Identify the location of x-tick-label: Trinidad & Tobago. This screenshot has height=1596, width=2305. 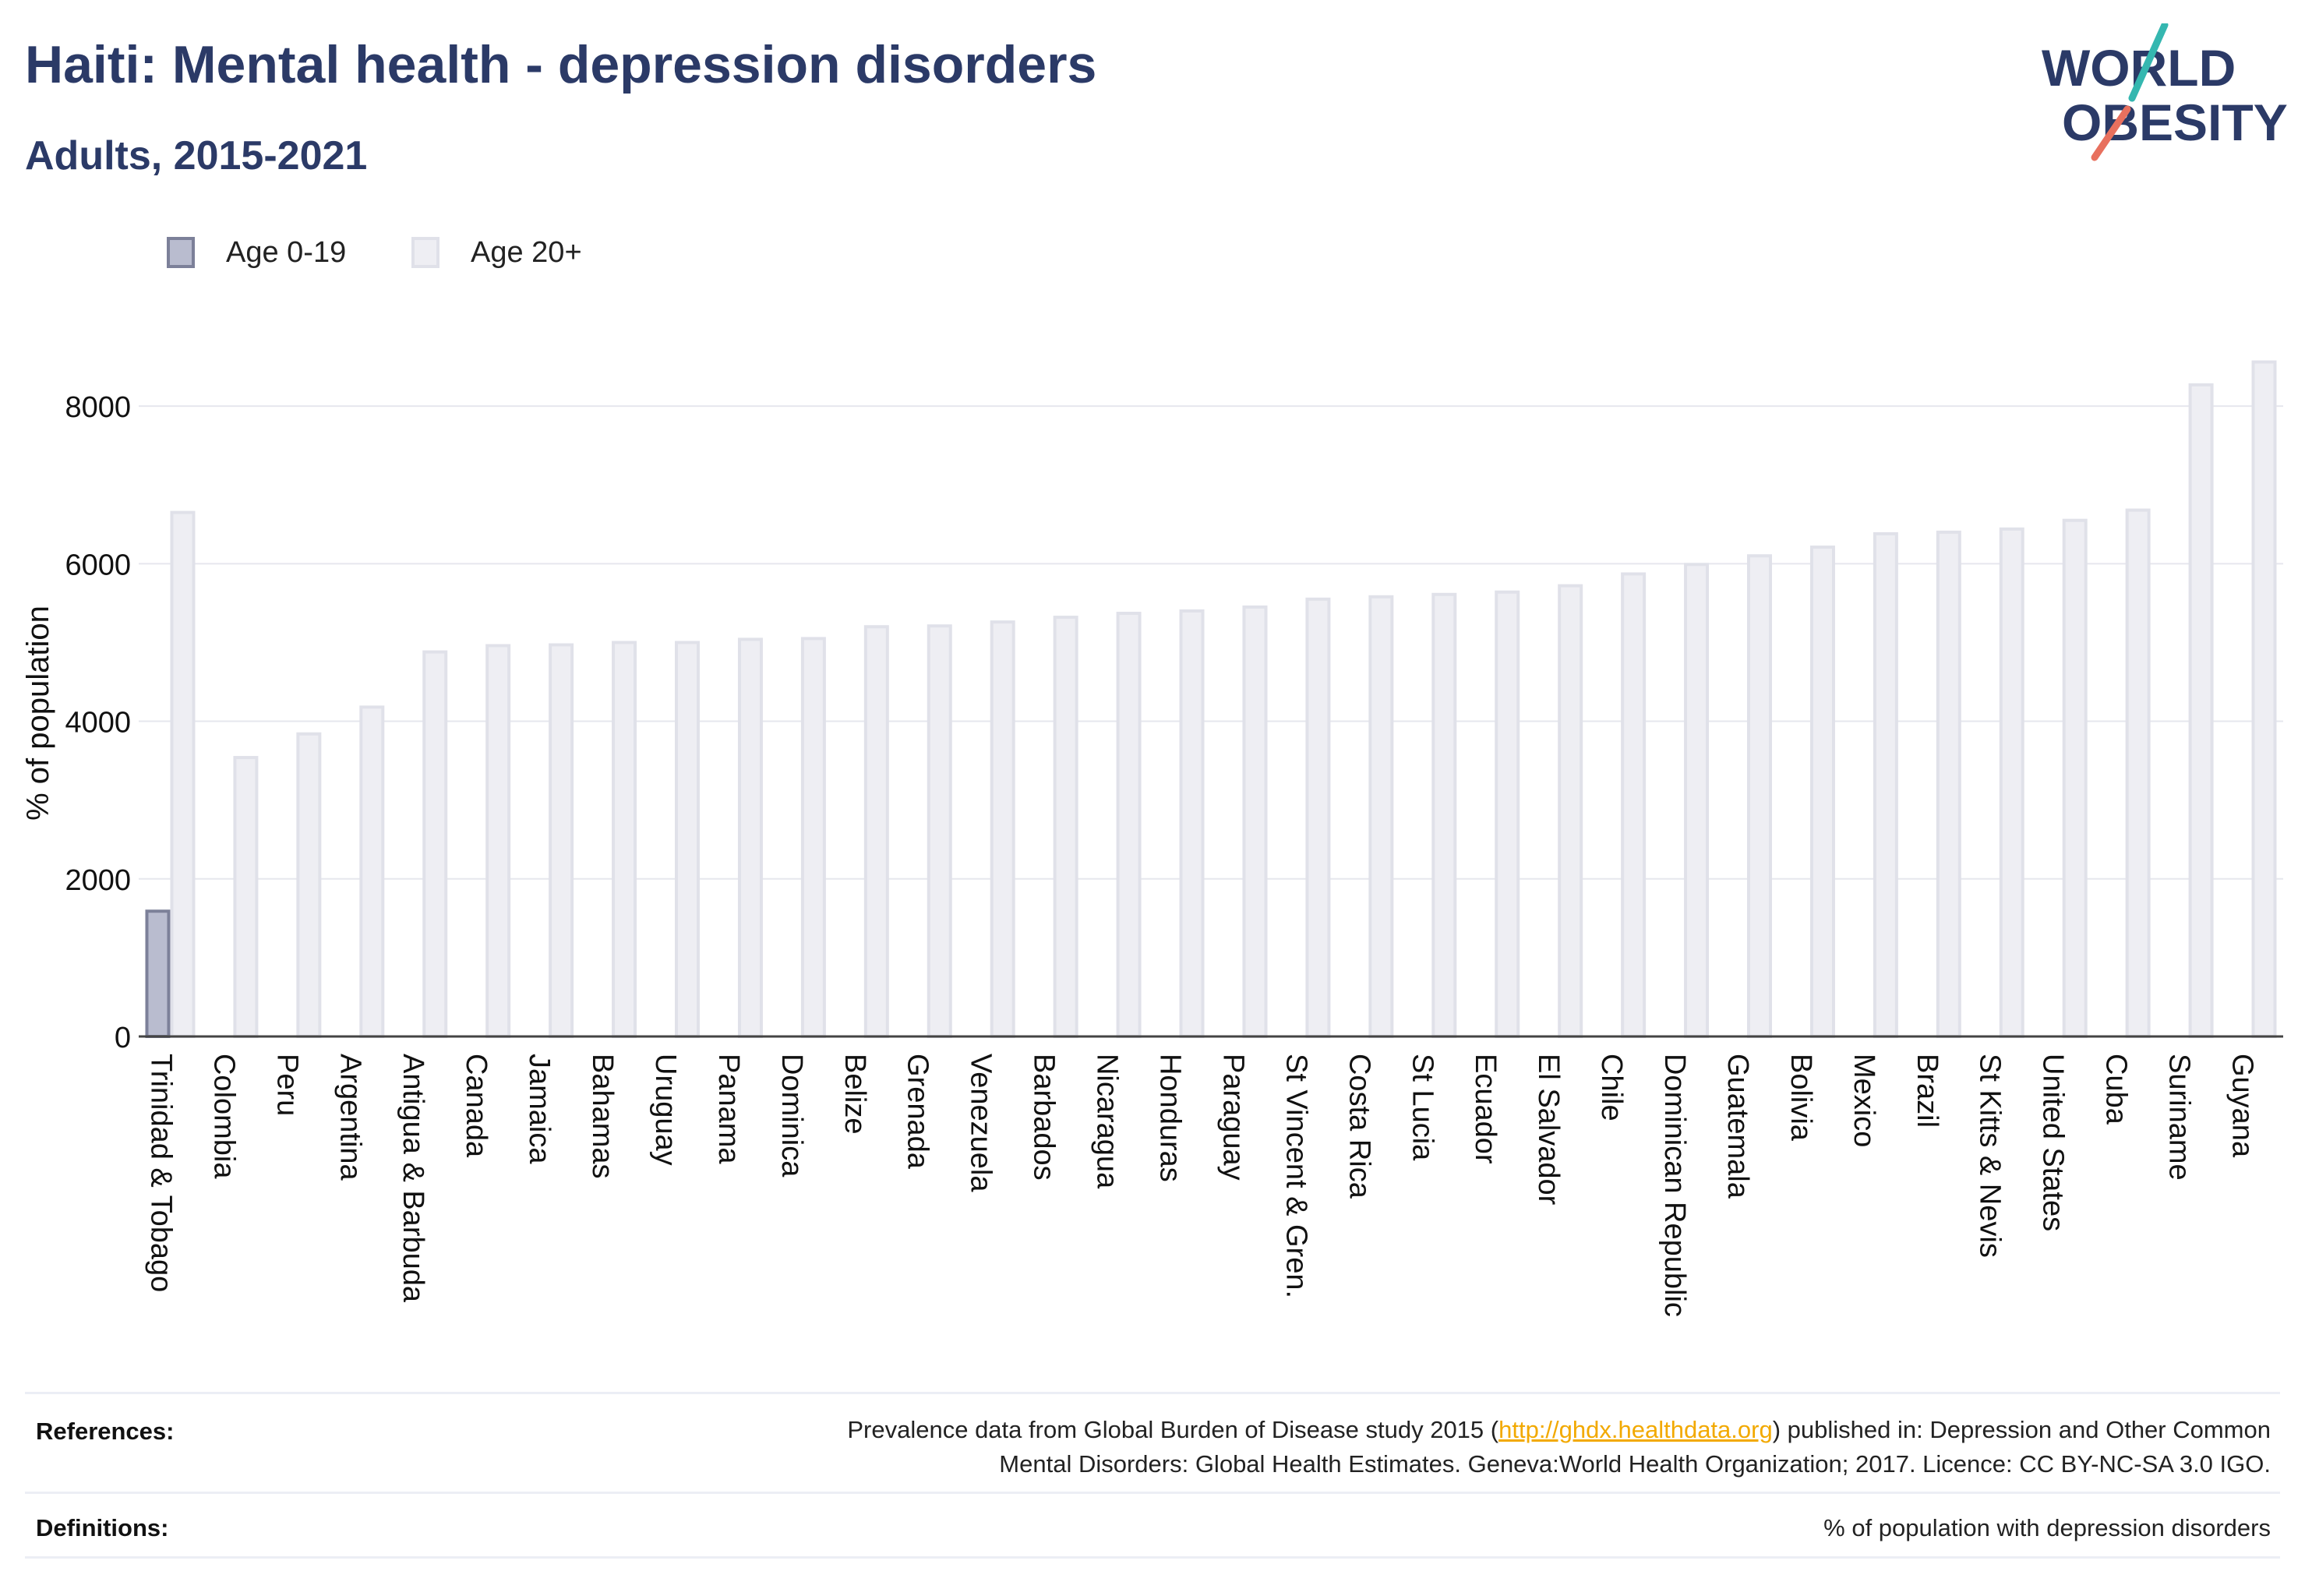
(160, 1173).